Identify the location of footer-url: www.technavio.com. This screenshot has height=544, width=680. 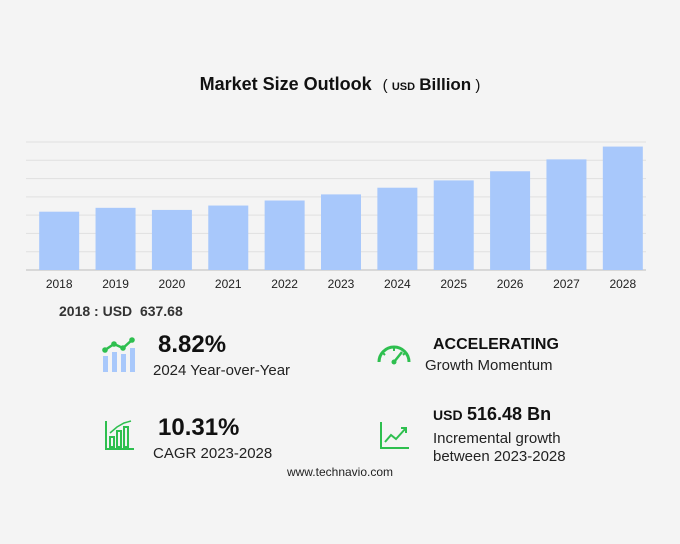
(340, 472).